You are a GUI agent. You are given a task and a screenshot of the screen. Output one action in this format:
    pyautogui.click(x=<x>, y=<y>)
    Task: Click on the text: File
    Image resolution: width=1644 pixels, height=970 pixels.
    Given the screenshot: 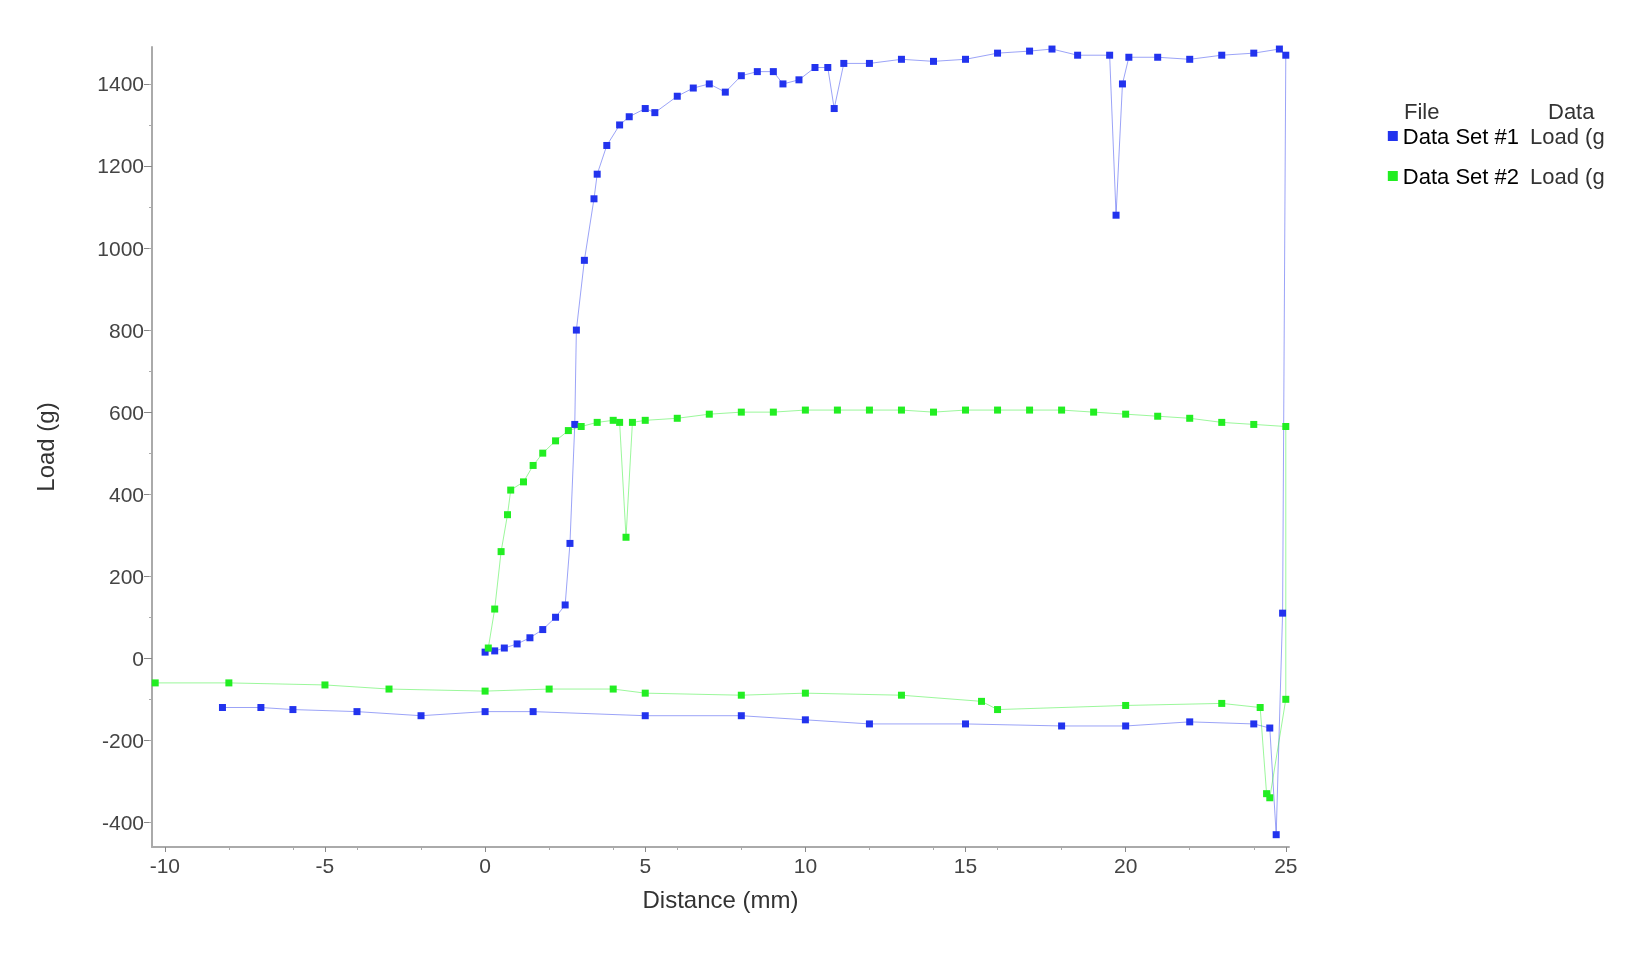 What is the action you would take?
    pyautogui.click(x=1422, y=111)
    